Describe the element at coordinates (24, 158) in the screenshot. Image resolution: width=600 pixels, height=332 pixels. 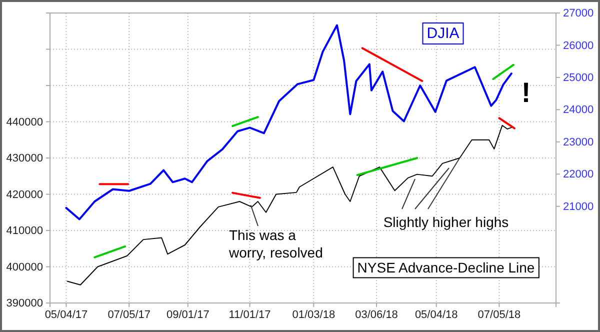
I see `y-tick-label: 430000` at that location.